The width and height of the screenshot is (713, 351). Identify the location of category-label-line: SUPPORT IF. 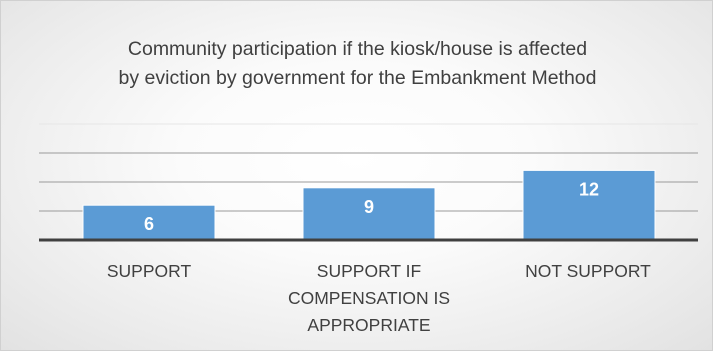
(369, 271).